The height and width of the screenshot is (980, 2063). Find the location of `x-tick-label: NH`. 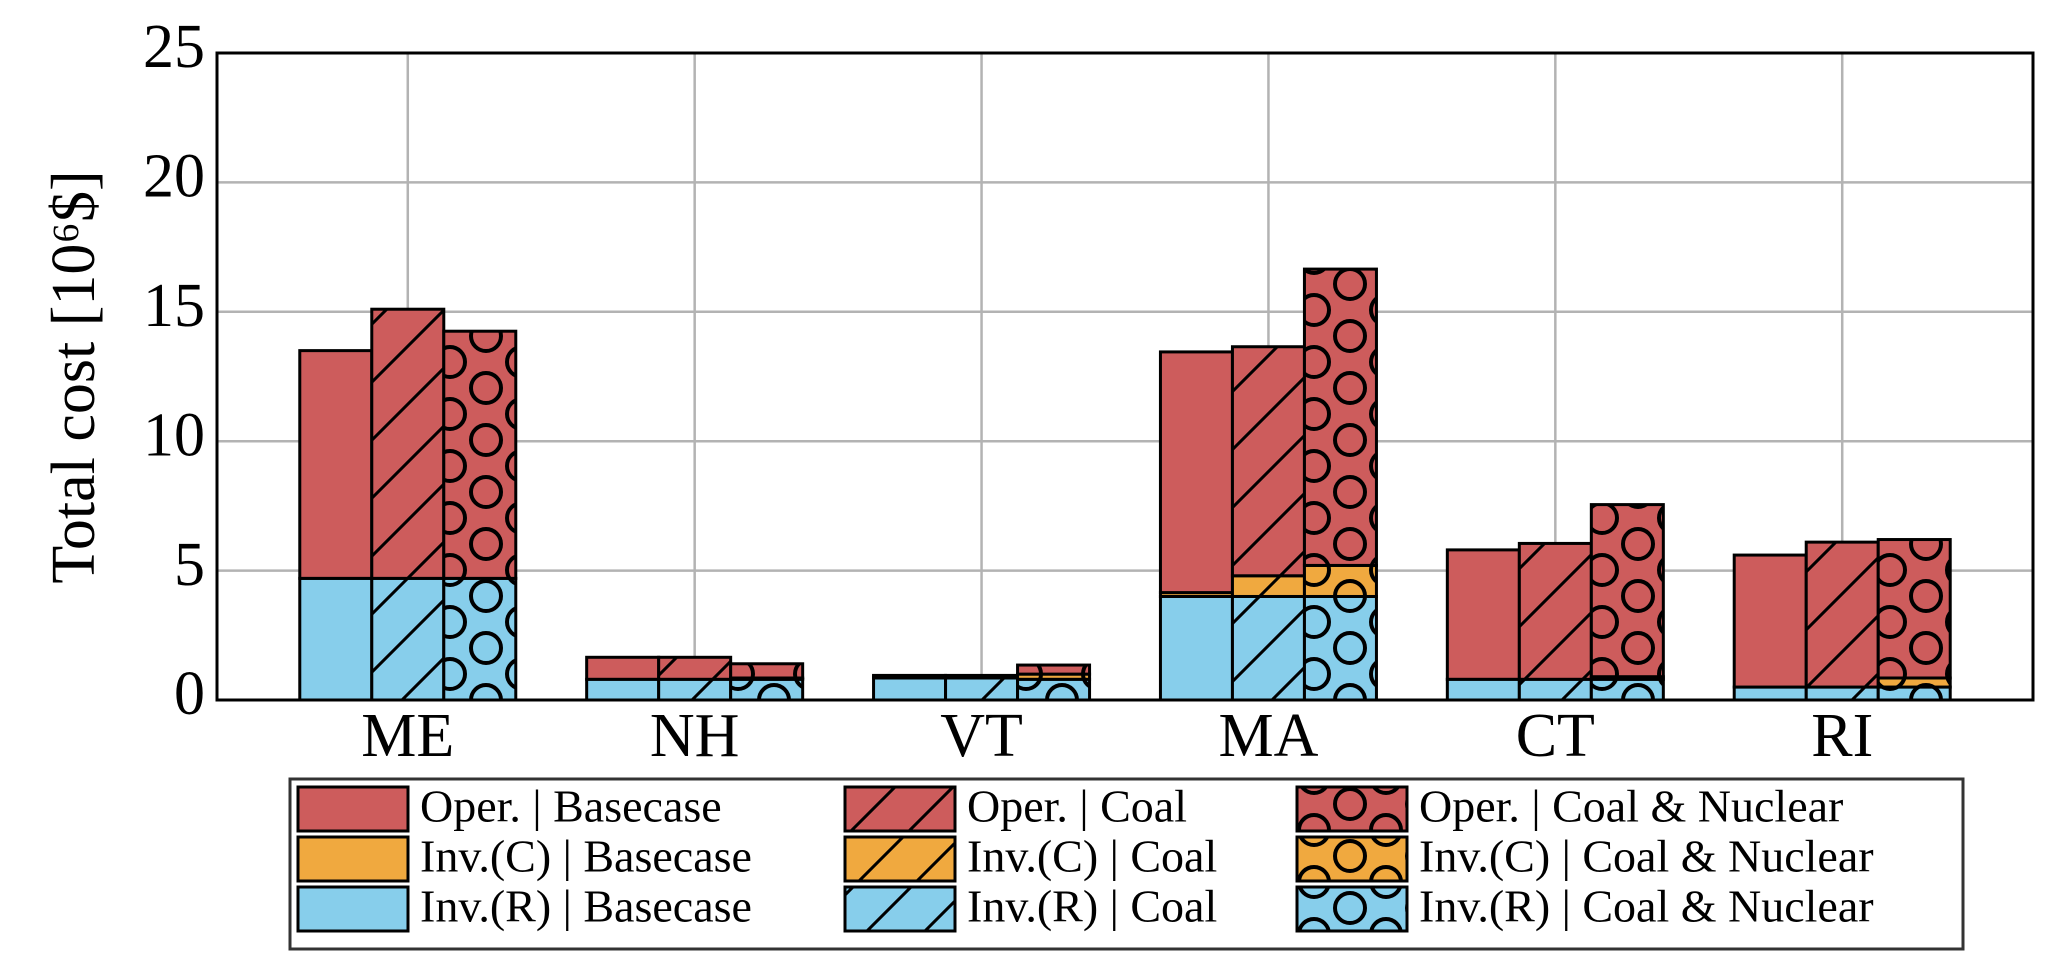

x-tick-label: NH is located at coordinates (695, 736).